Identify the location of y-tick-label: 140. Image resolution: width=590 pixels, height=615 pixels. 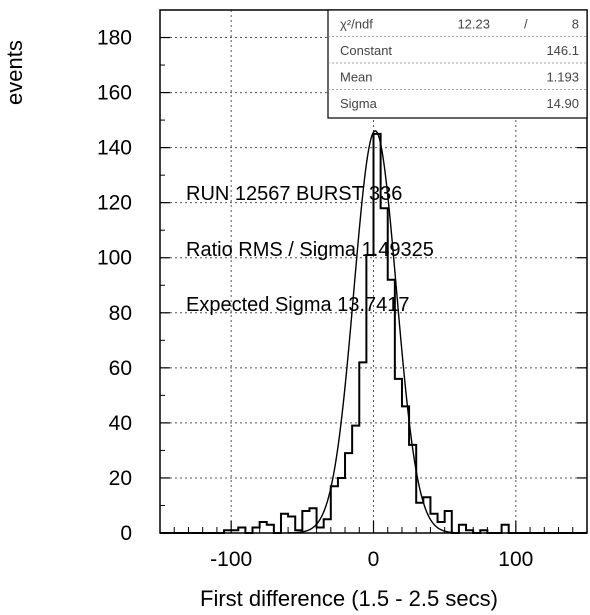
(114, 148).